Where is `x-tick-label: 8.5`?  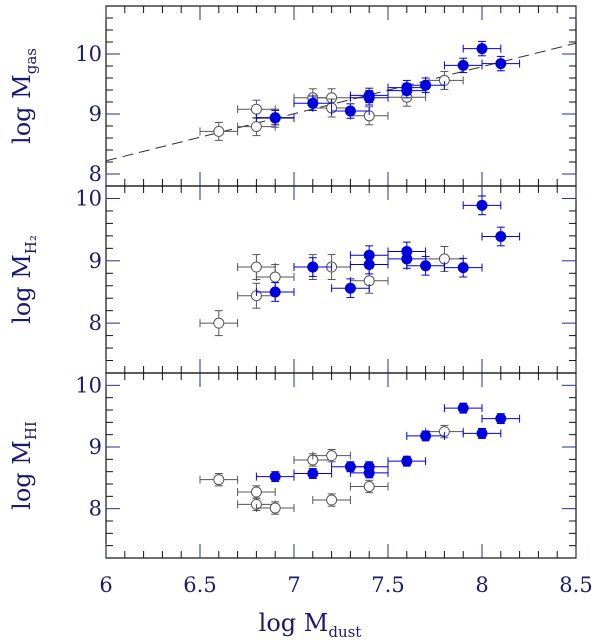
x-tick-label: 8.5 is located at coordinates (575, 585).